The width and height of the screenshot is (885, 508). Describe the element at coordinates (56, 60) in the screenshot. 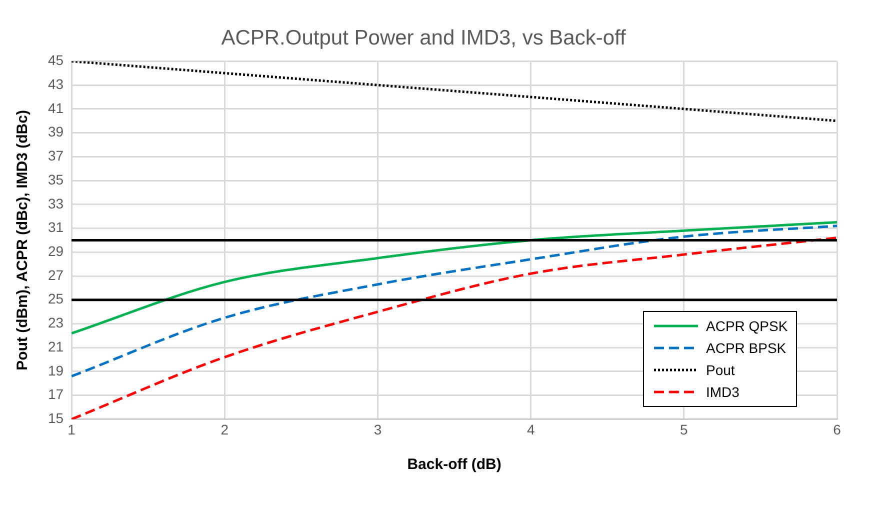

I see `y-tick-label: 45` at that location.